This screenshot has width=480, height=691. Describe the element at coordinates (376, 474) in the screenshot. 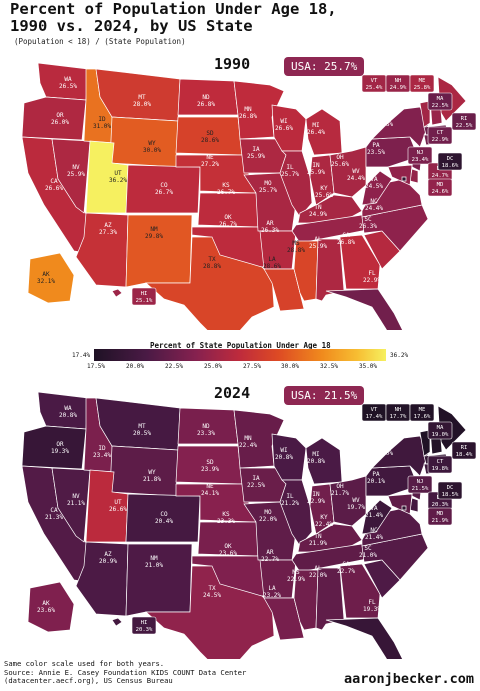

I see `svg-text: PA` at that location.